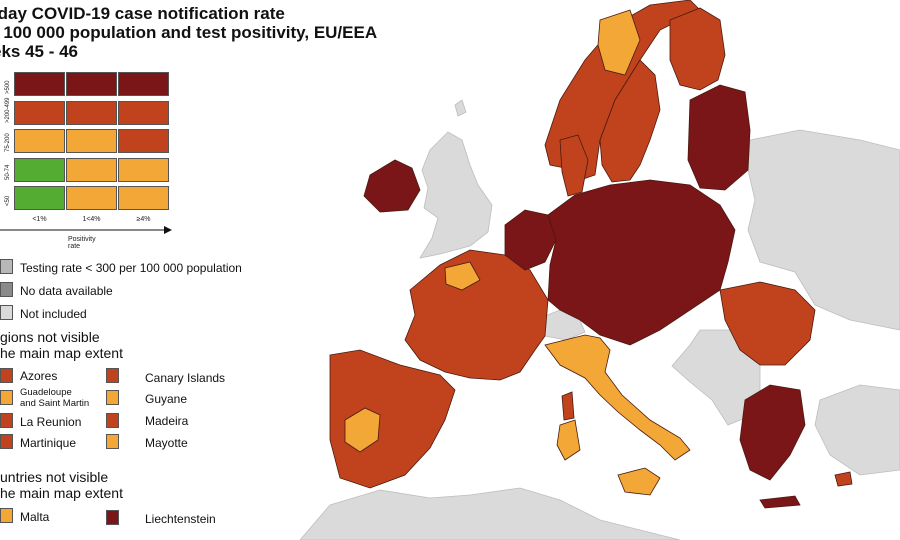 The height and width of the screenshot is (540, 900). What do you see at coordinates (48, 443) in the screenshot?
I see `martinique-label: Martinique` at bounding box center [48, 443].